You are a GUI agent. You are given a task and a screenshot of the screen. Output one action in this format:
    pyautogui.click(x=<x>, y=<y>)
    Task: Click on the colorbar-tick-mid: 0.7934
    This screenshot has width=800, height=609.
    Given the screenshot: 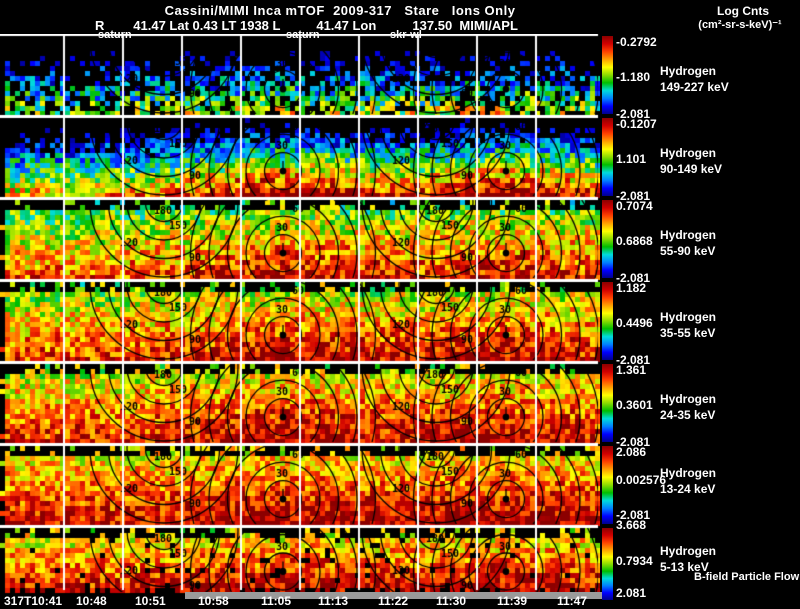 What is the action you would take?
    pyautogui.click(x=634, y=561)
    